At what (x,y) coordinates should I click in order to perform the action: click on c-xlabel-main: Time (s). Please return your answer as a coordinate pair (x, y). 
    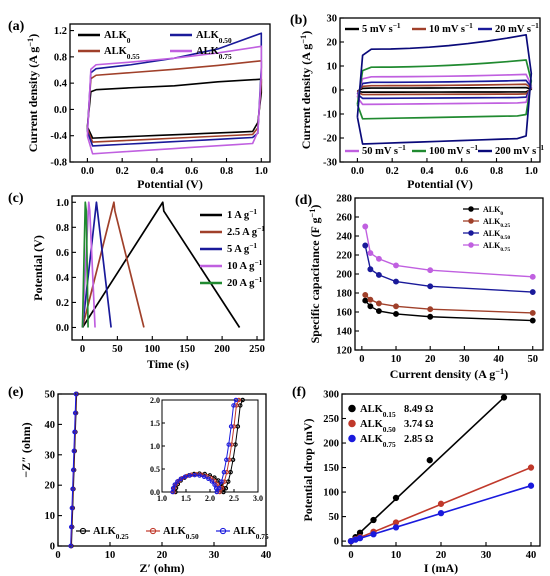
    Looking at the image, I should click on (168, 364).